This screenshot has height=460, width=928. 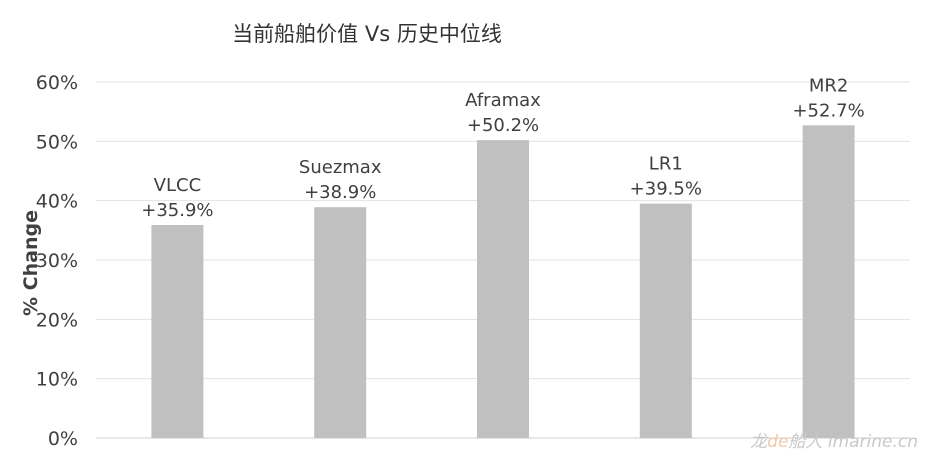 What do you see at coordinates (57, 83) in the screenshot?
I see `y-tick-label: 60%` at bounding box center [57, 83].